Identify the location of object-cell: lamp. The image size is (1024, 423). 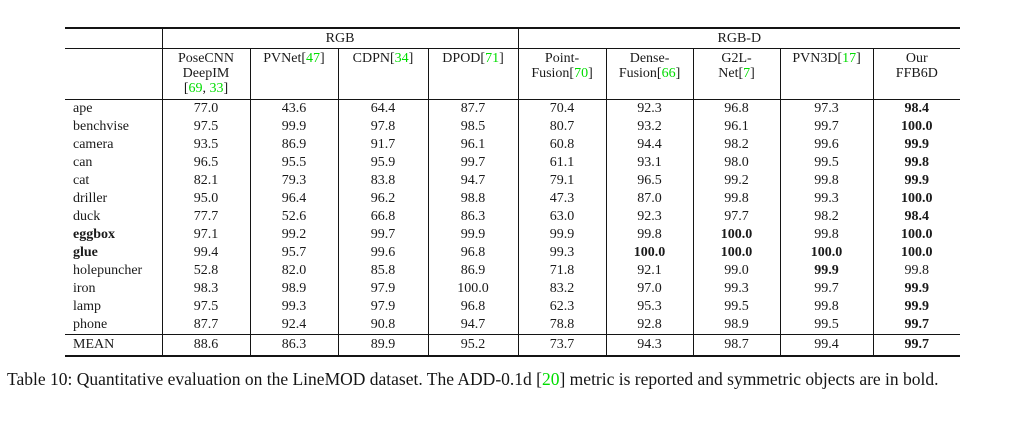
(87, 306).